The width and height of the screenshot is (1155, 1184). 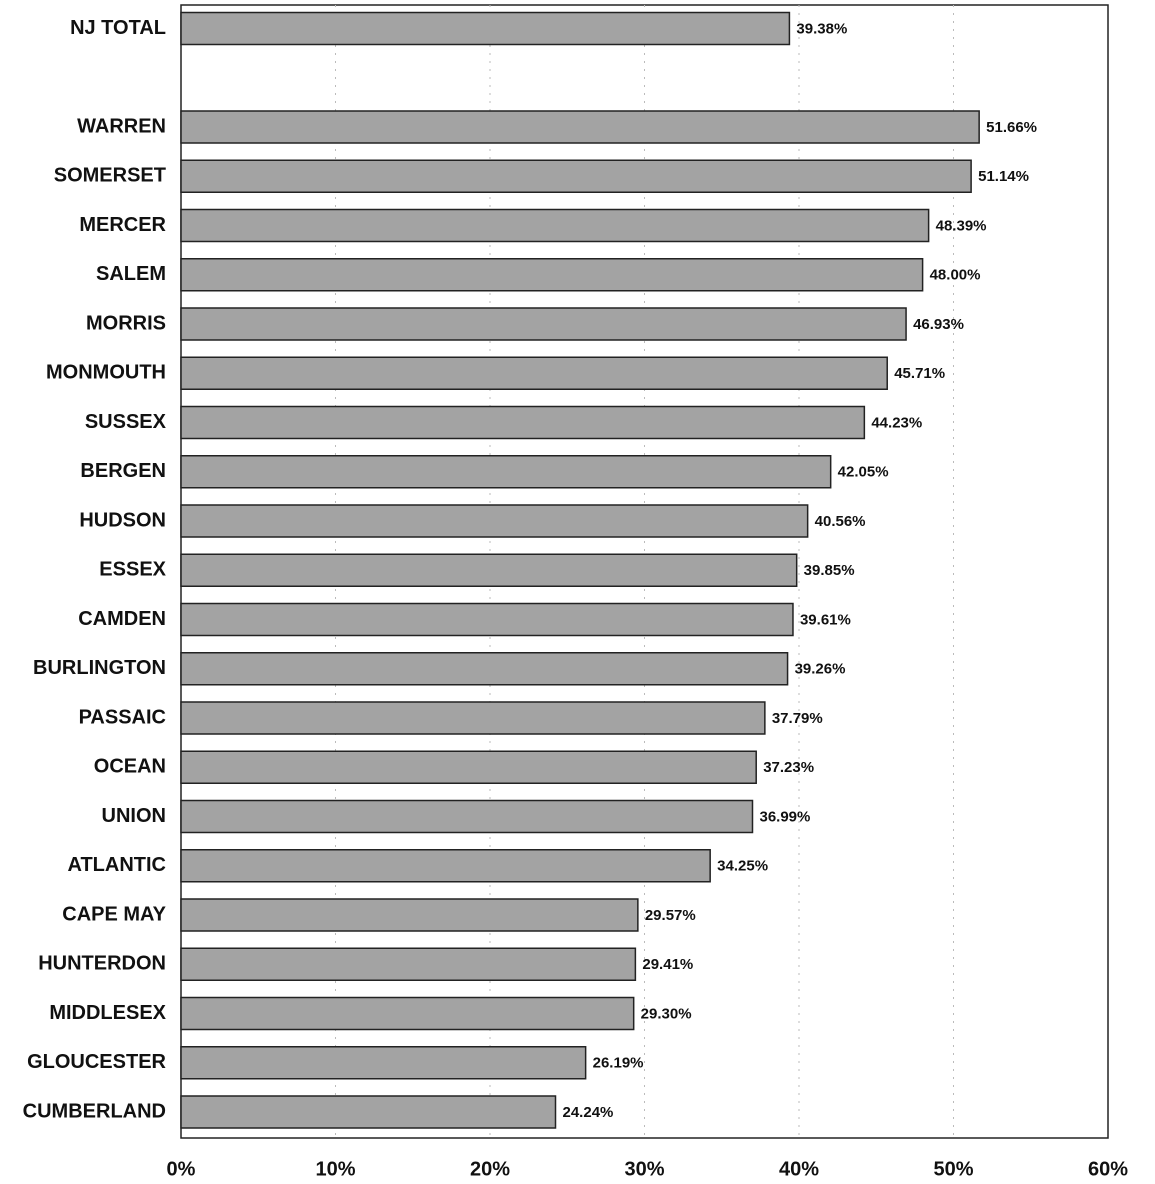 What do you see at coordinates (131, 274) in the screenshot?
I see `y-tick-label: SALEM` at bounding box center [131, 274].